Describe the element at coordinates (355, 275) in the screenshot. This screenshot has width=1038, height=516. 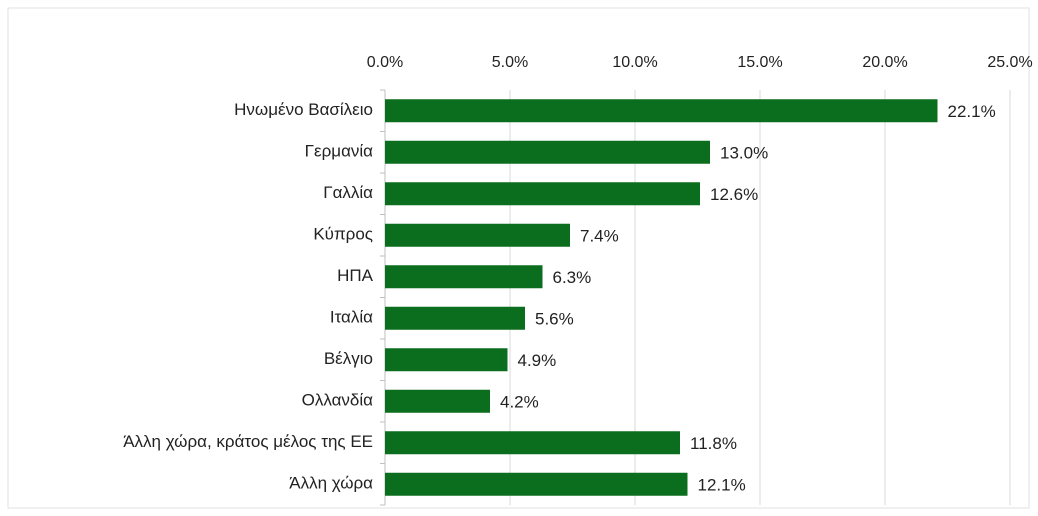
I see `y-tick-label: ΗΠΑ` at that location.